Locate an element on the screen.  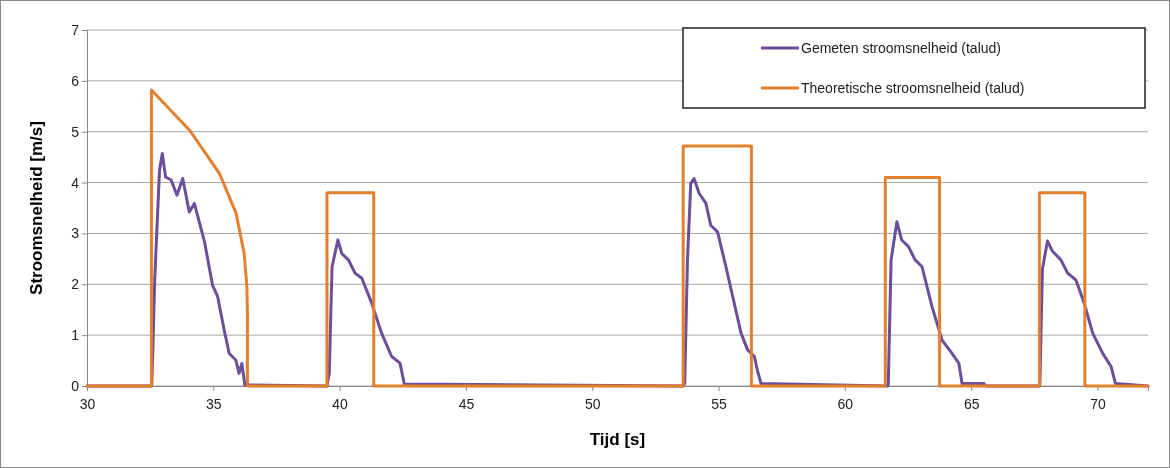
y-tick-label: 6 is located at coordinates (75, 80).